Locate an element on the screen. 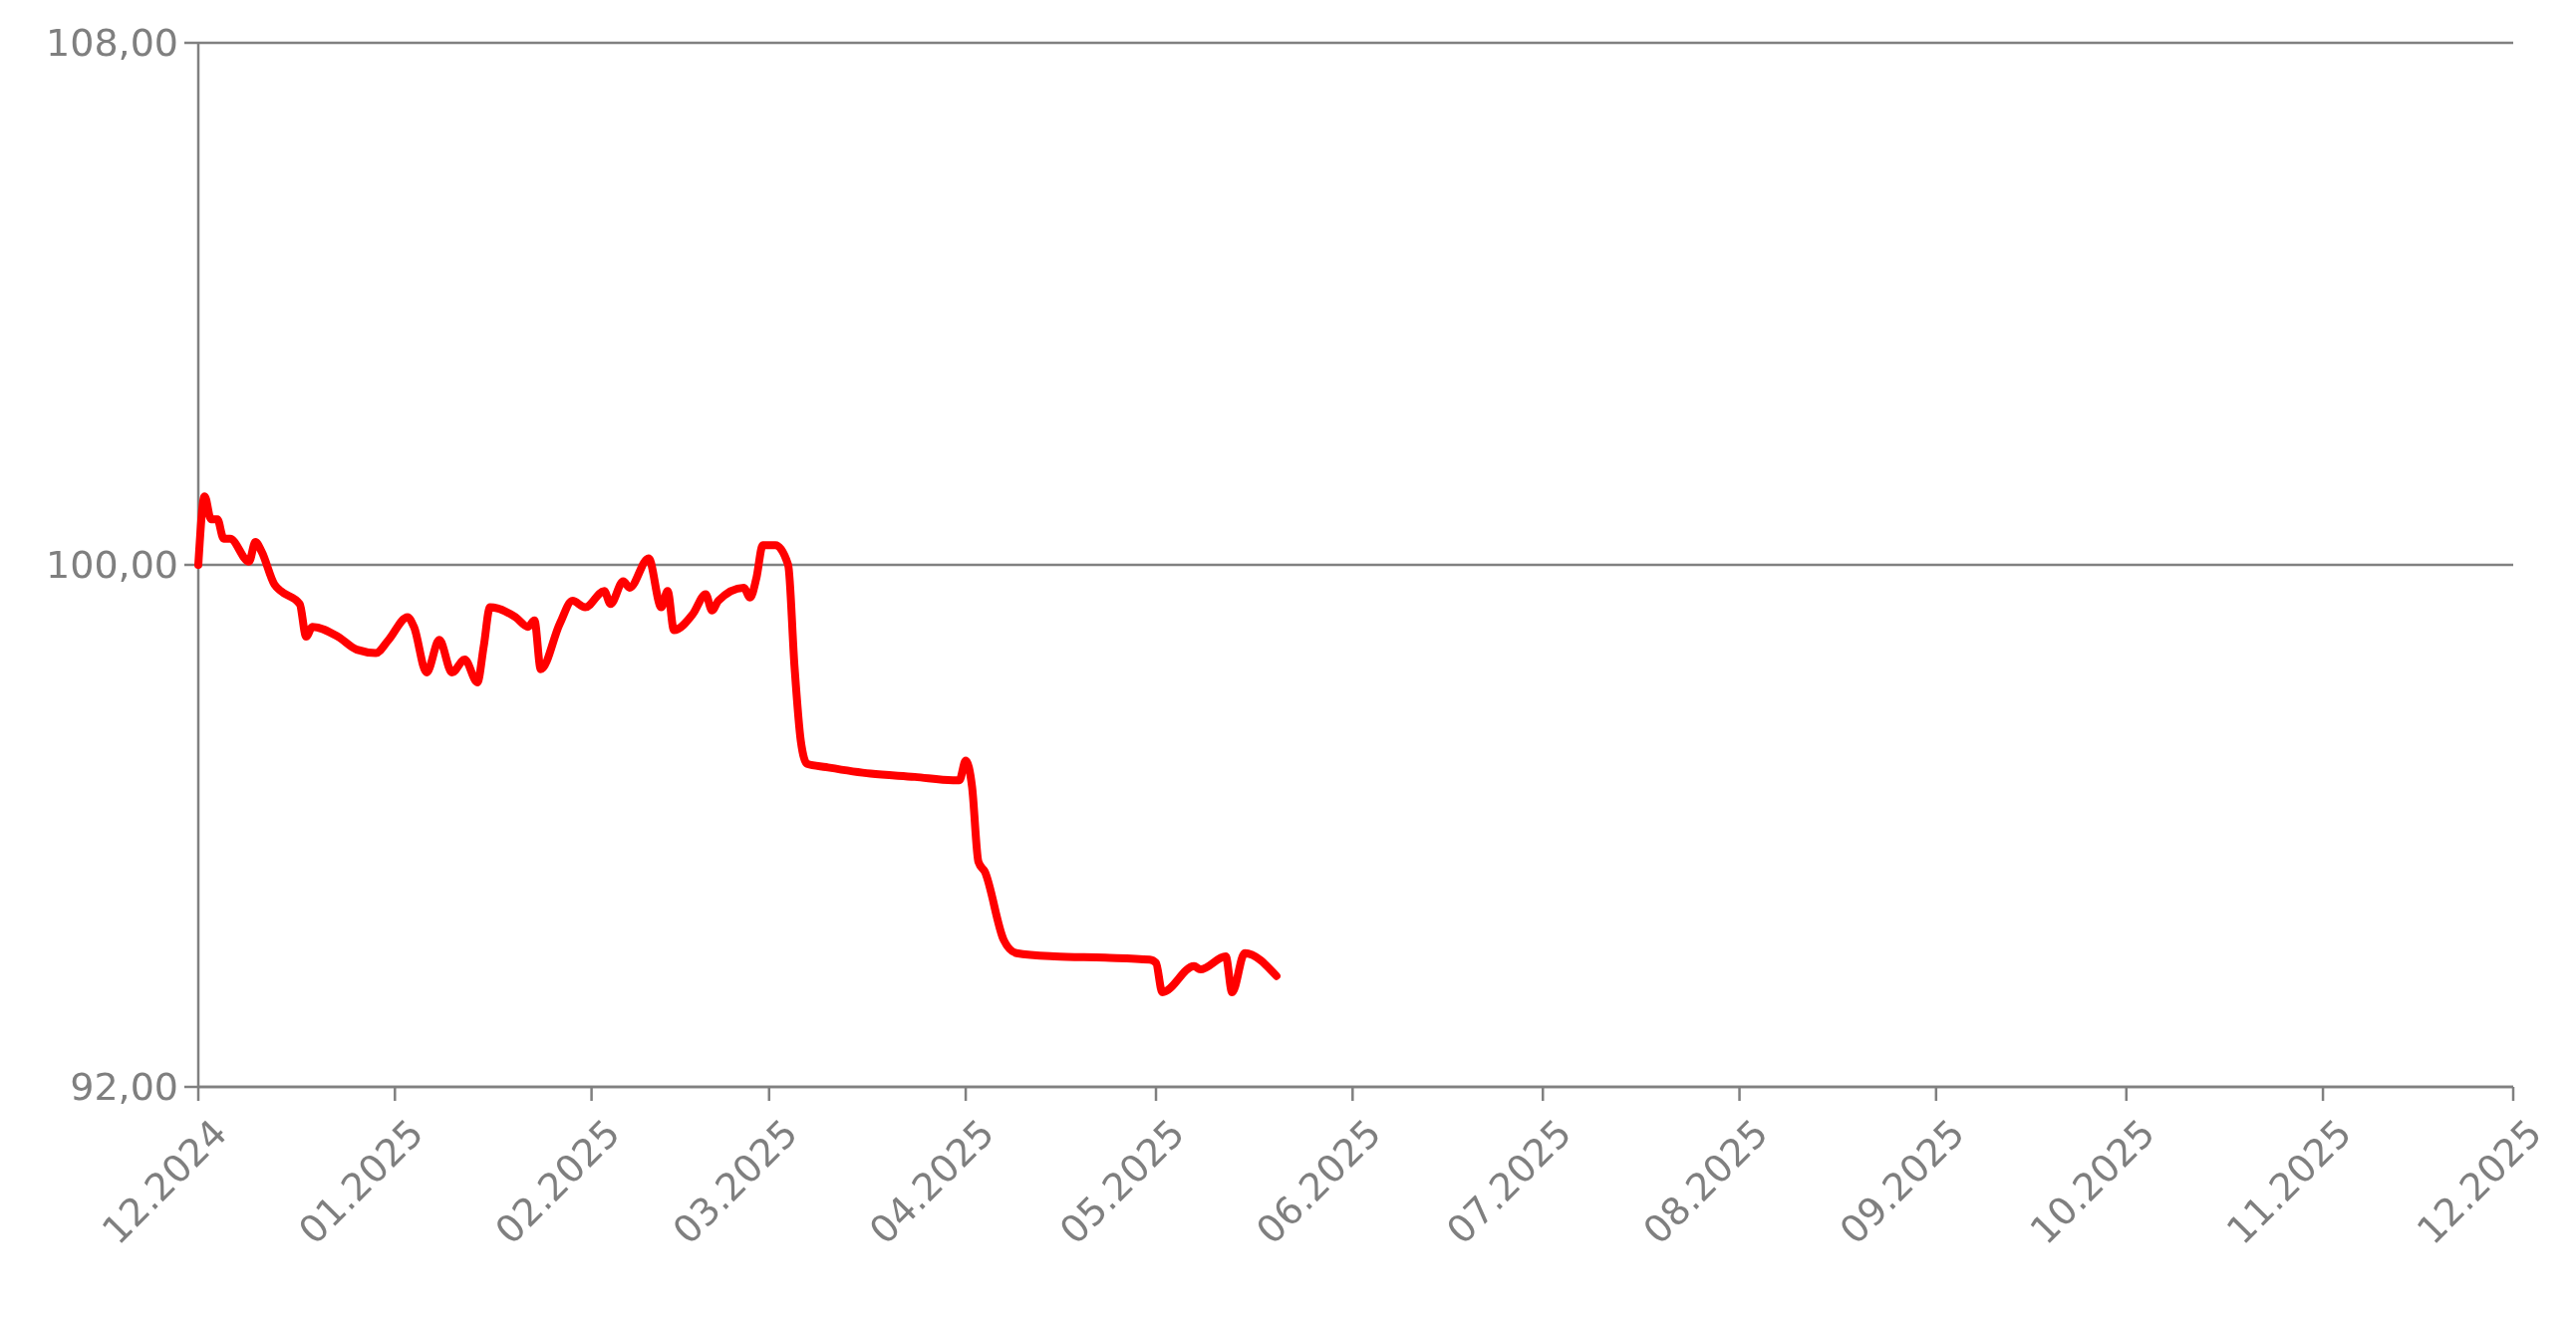 This screenshot has height=1325, width=2576. y-tick-label: 108,00 is located at coordinates (112, 43).